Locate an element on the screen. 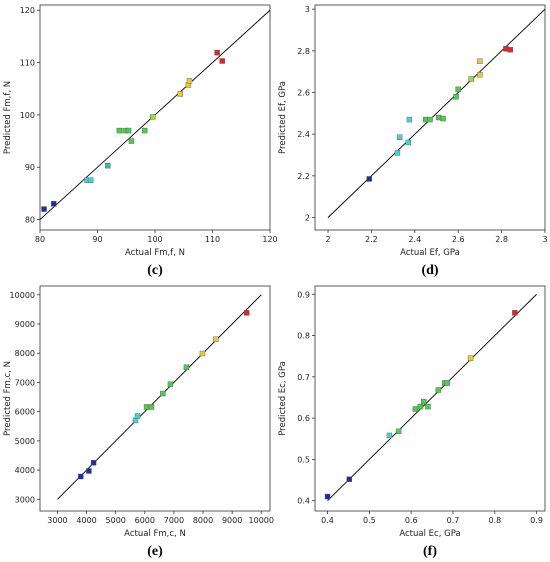  x-tick-label: 3 is located at coordinates (544, 239).